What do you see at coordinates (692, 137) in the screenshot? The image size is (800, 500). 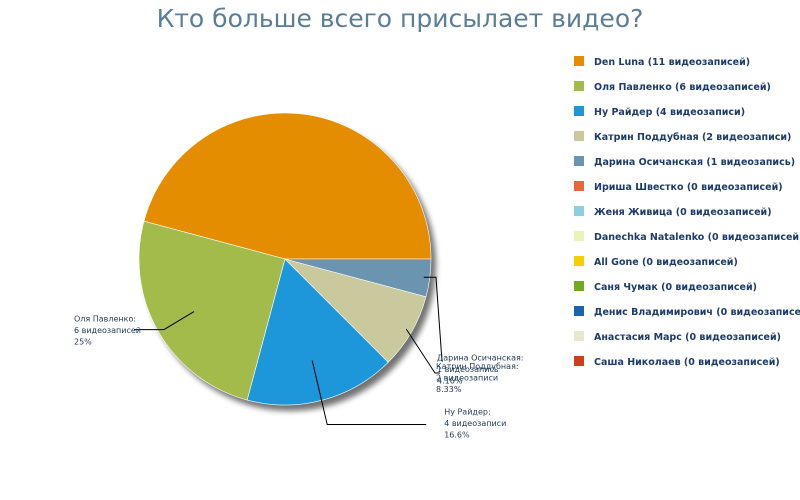 I see `legend-label-катрин-поддубная: Катрин Поддубная (2 видеозаписи)` at bounding box center [692, 137].